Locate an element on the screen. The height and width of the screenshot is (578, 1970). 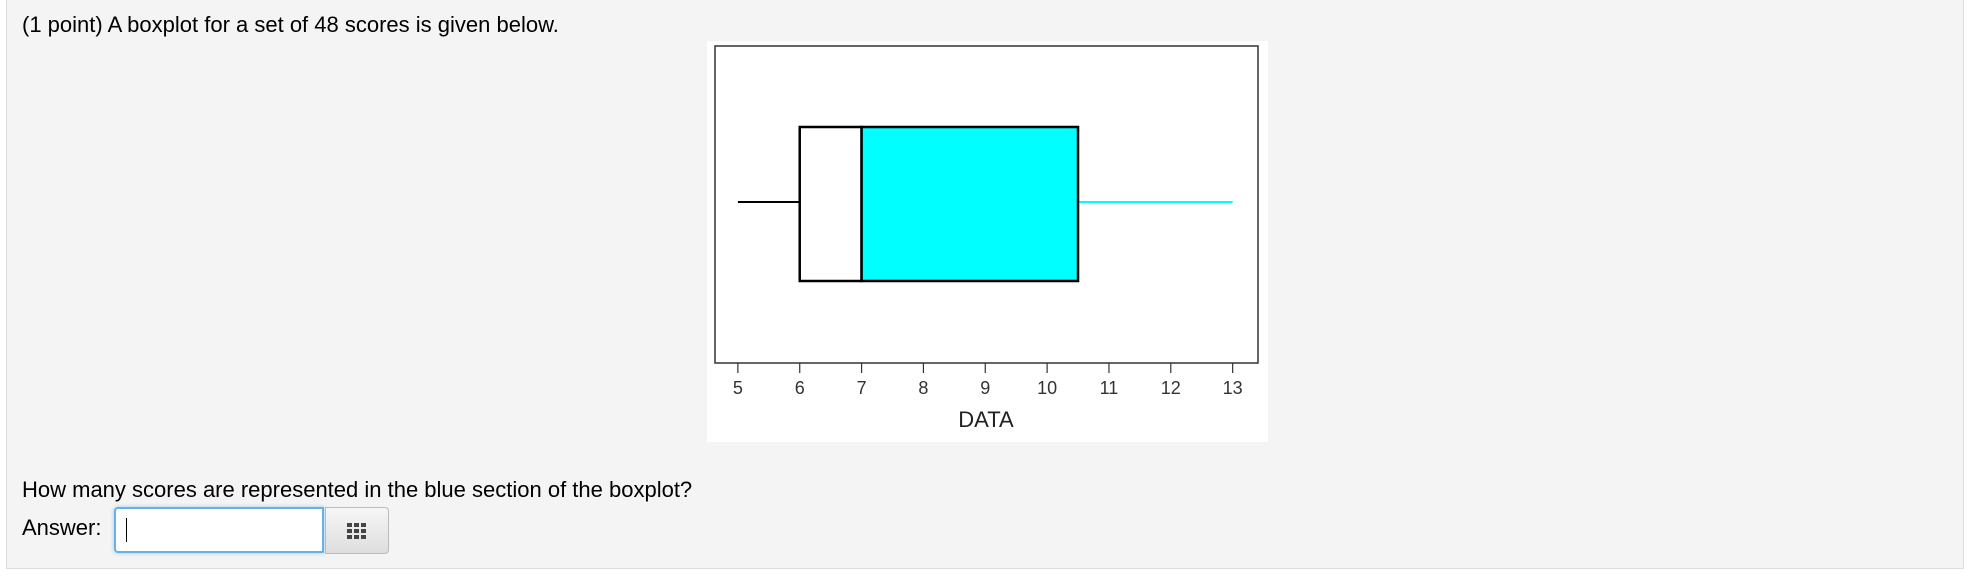
grid-icon is located at coordinates (356, 531).